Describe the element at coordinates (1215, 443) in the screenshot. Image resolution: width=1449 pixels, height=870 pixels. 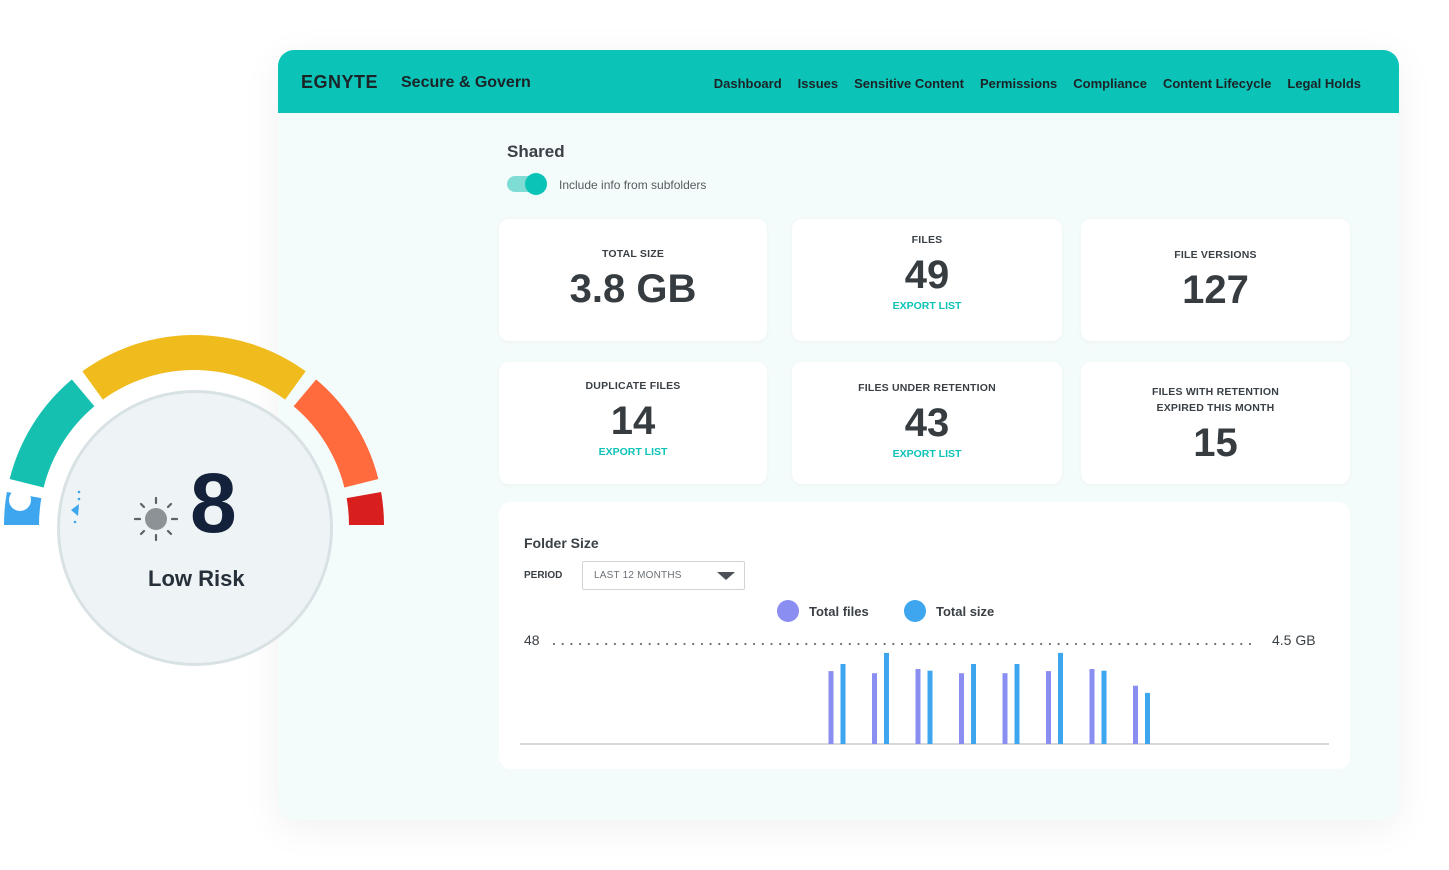
I see `stat-value: 15` at that location.